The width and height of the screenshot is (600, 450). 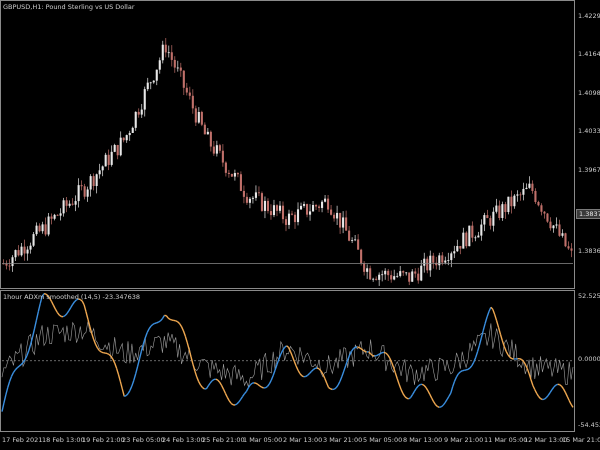 I want to click on indicator-scale-mid: 0.000000, so click(x=589, y=359).